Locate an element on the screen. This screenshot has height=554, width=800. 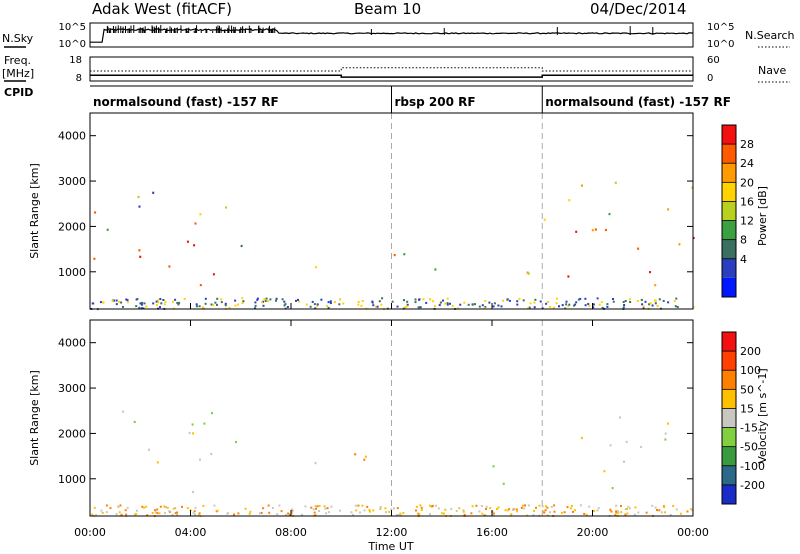
colorbar-tick-label: -200 is located at coordinates (752, 485).